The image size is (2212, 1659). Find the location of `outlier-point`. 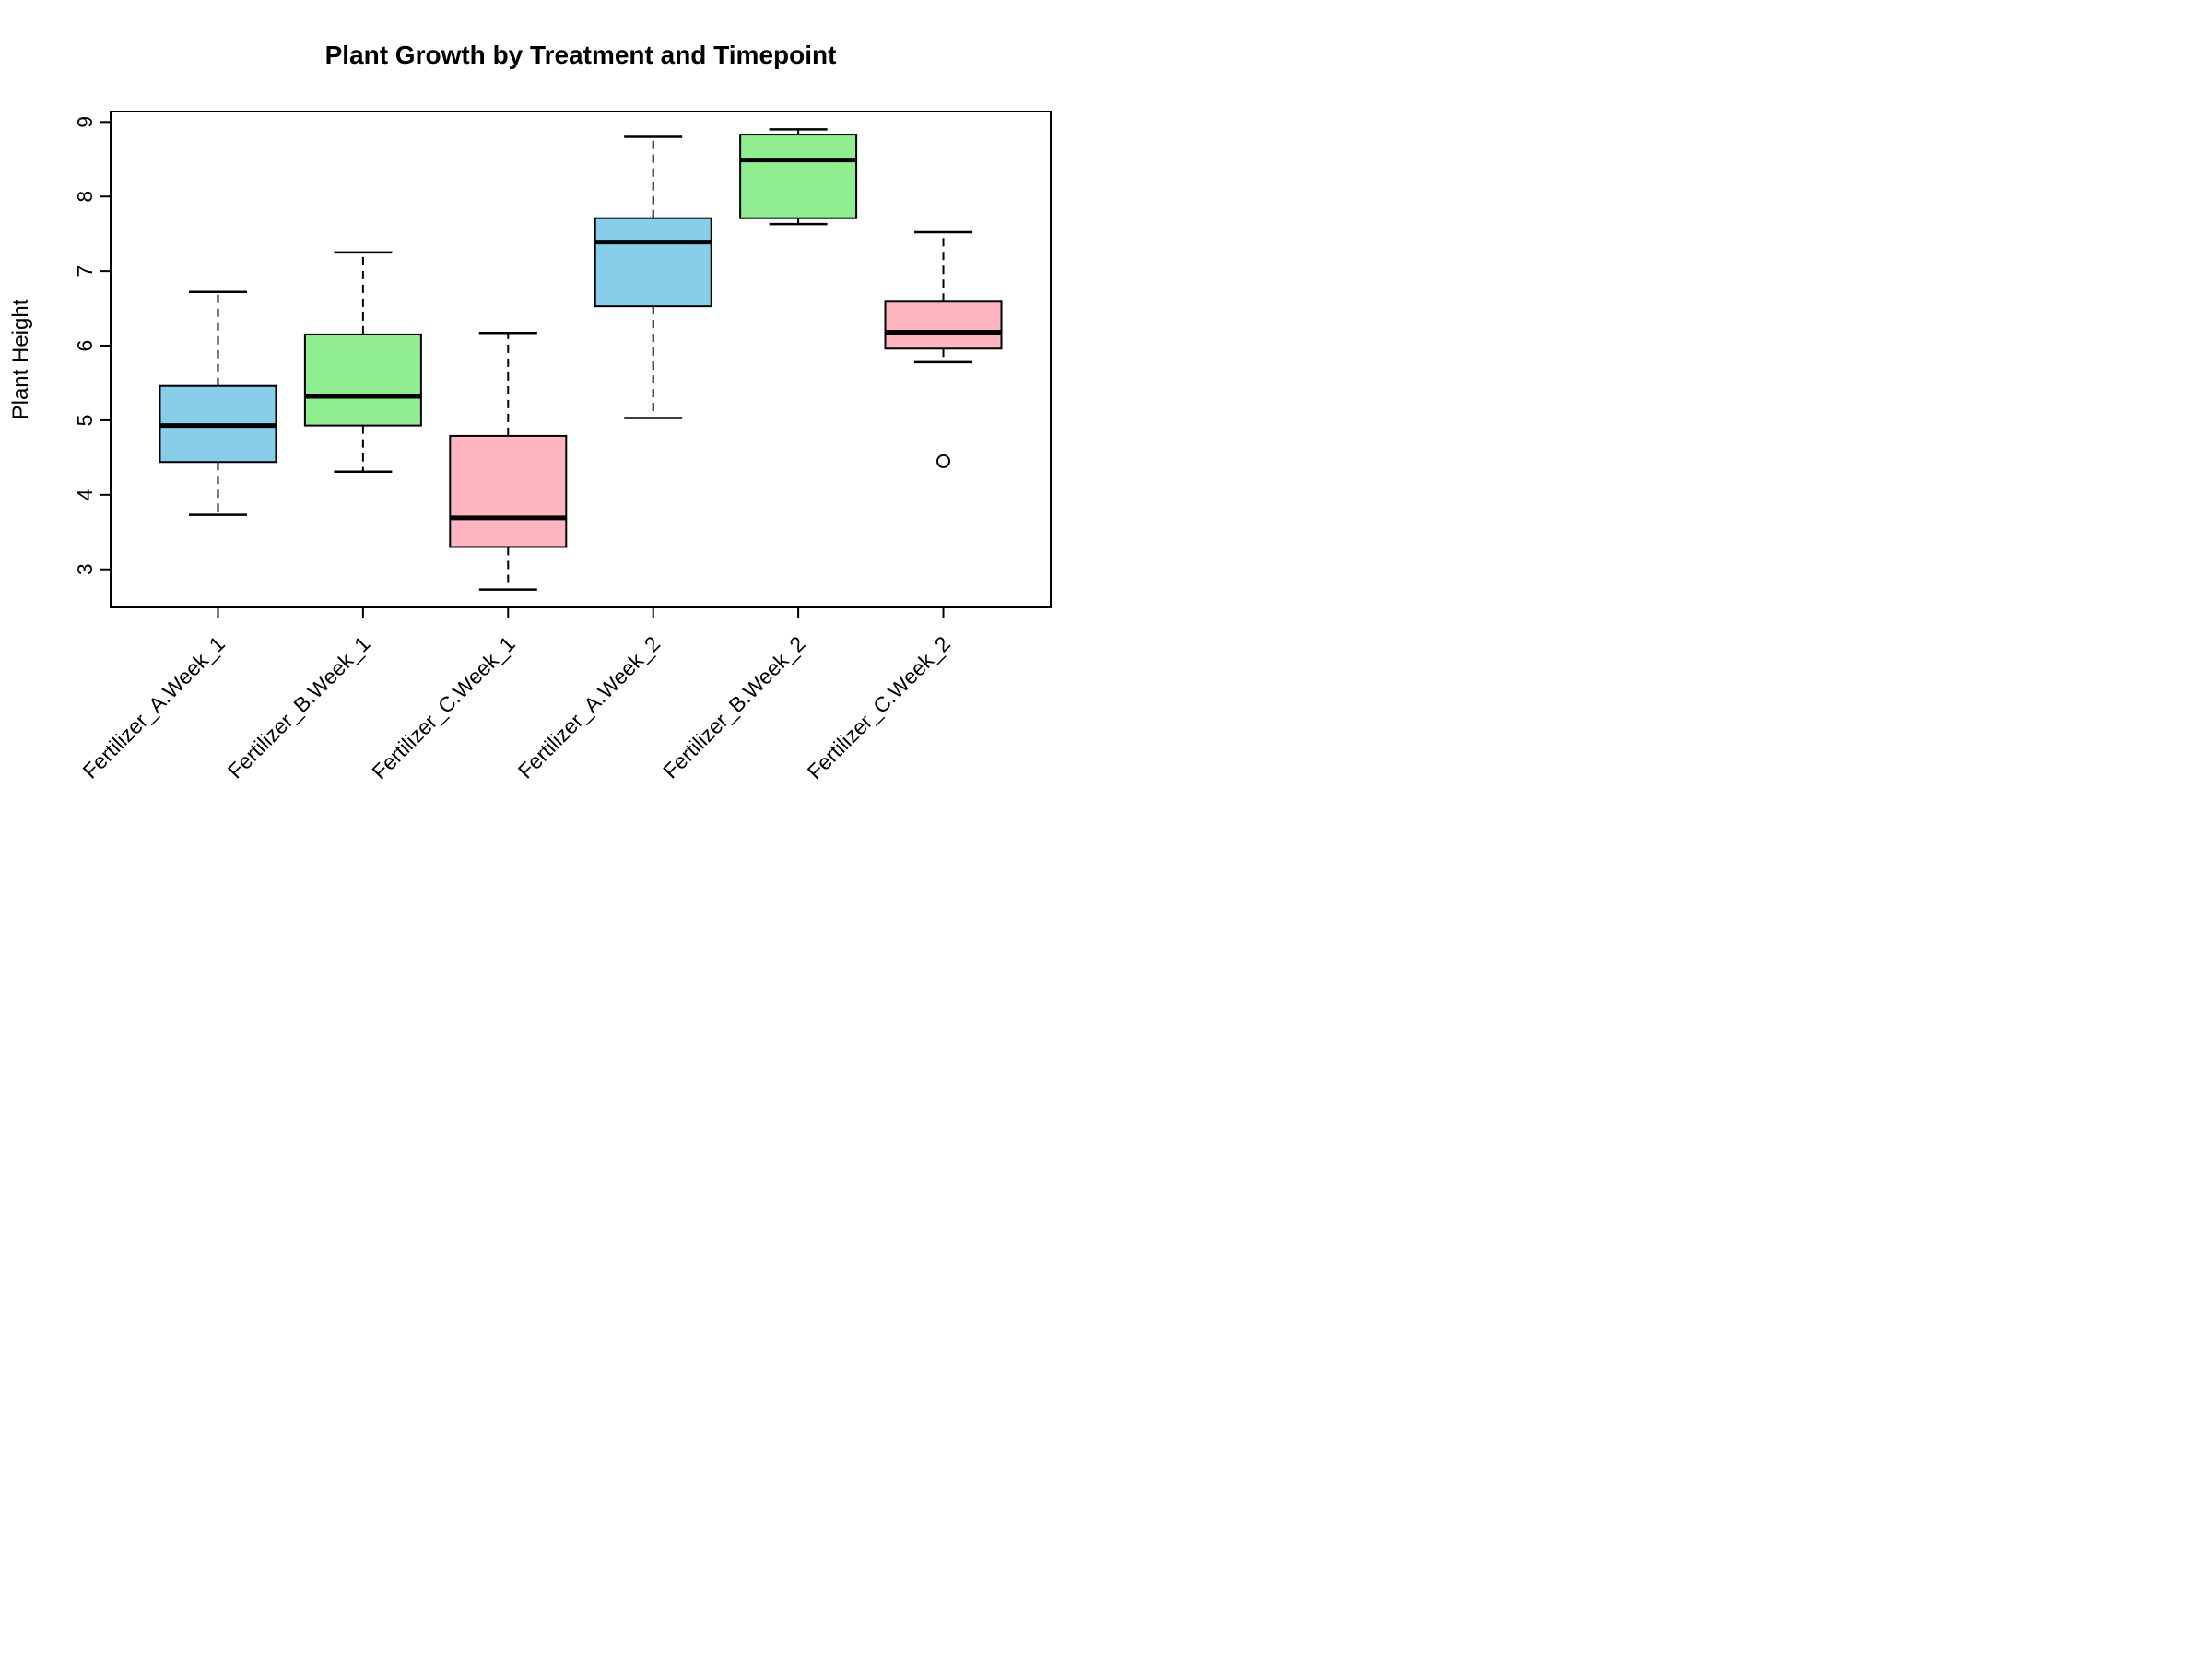

outlier-point is located at coordinates (943, 460).